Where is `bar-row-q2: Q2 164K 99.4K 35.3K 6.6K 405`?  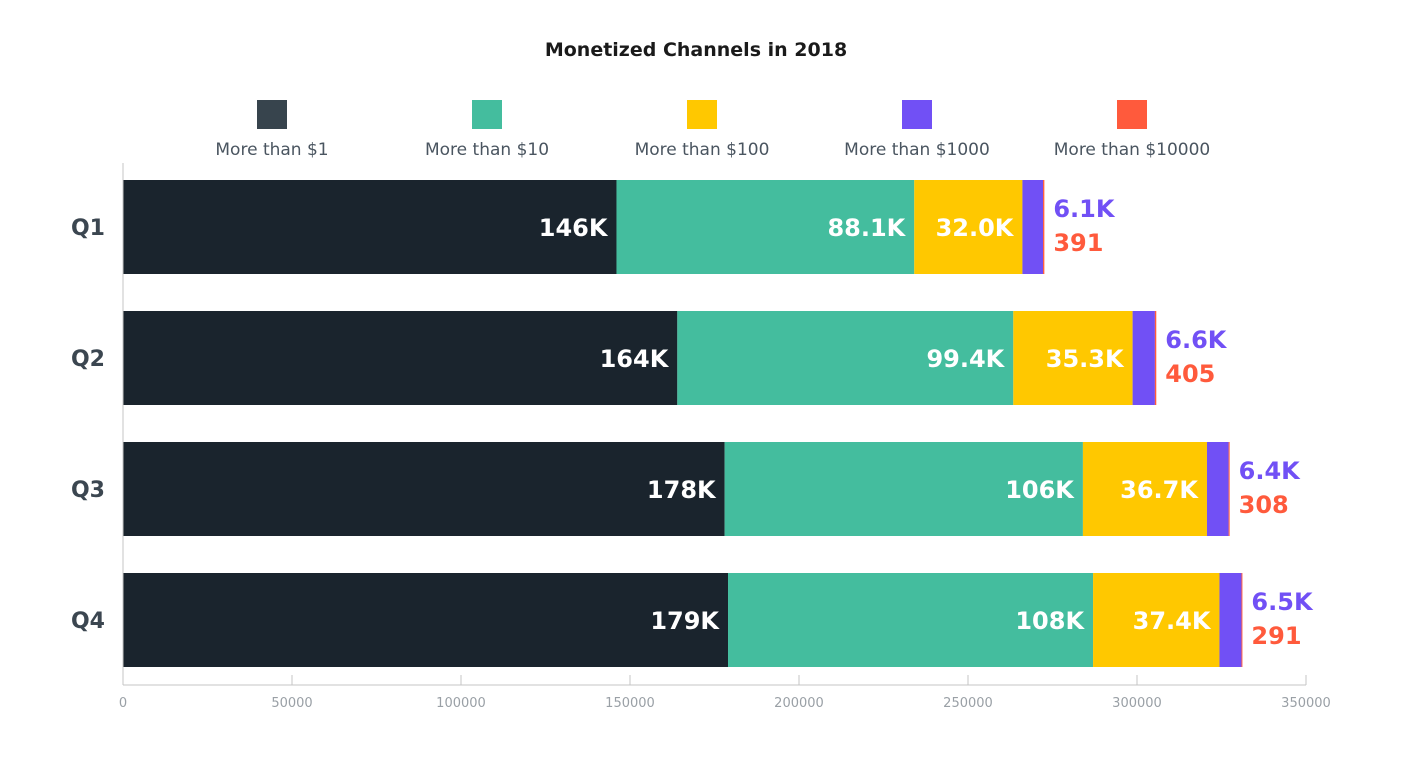 bar-row-q2: Q2 164K 99.4K 35.3K 6.6K 405 is located at coordinates (649, 358).